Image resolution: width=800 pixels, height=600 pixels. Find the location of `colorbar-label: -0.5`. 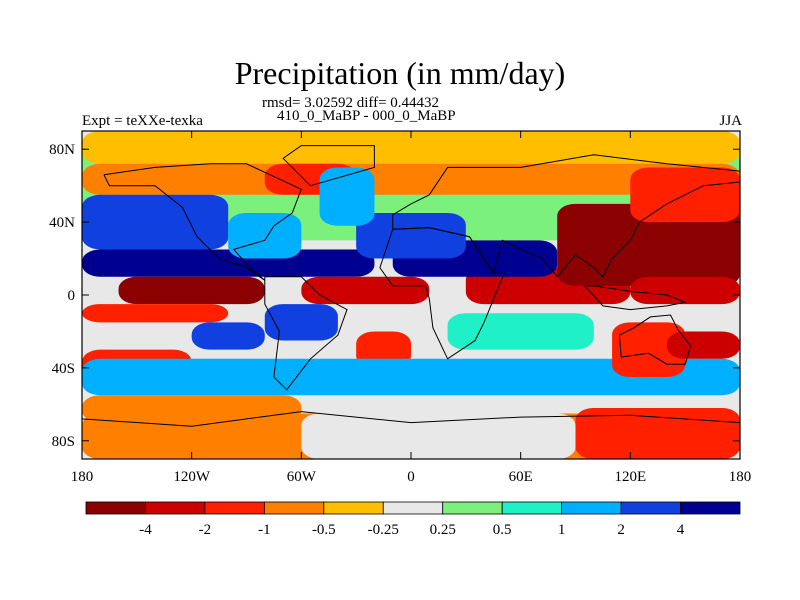

colorbar-label: -0.5 is located at coordinates (324, 530).